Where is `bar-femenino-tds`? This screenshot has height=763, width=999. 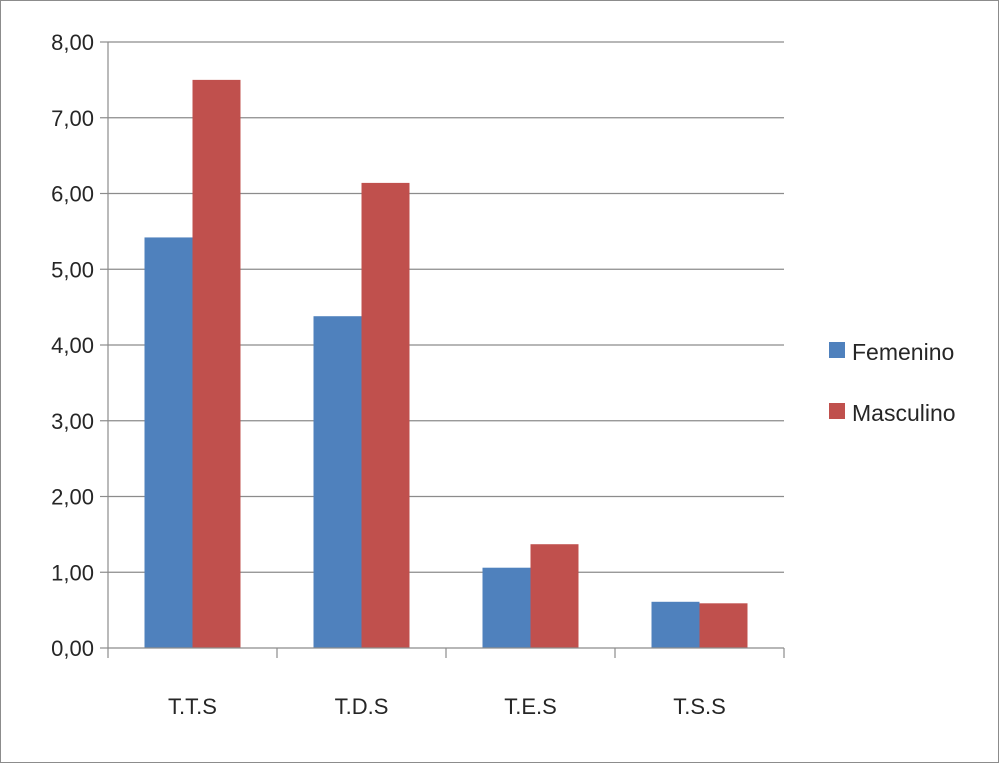 bar-femenino-tds is located at coordinates (337, 482).